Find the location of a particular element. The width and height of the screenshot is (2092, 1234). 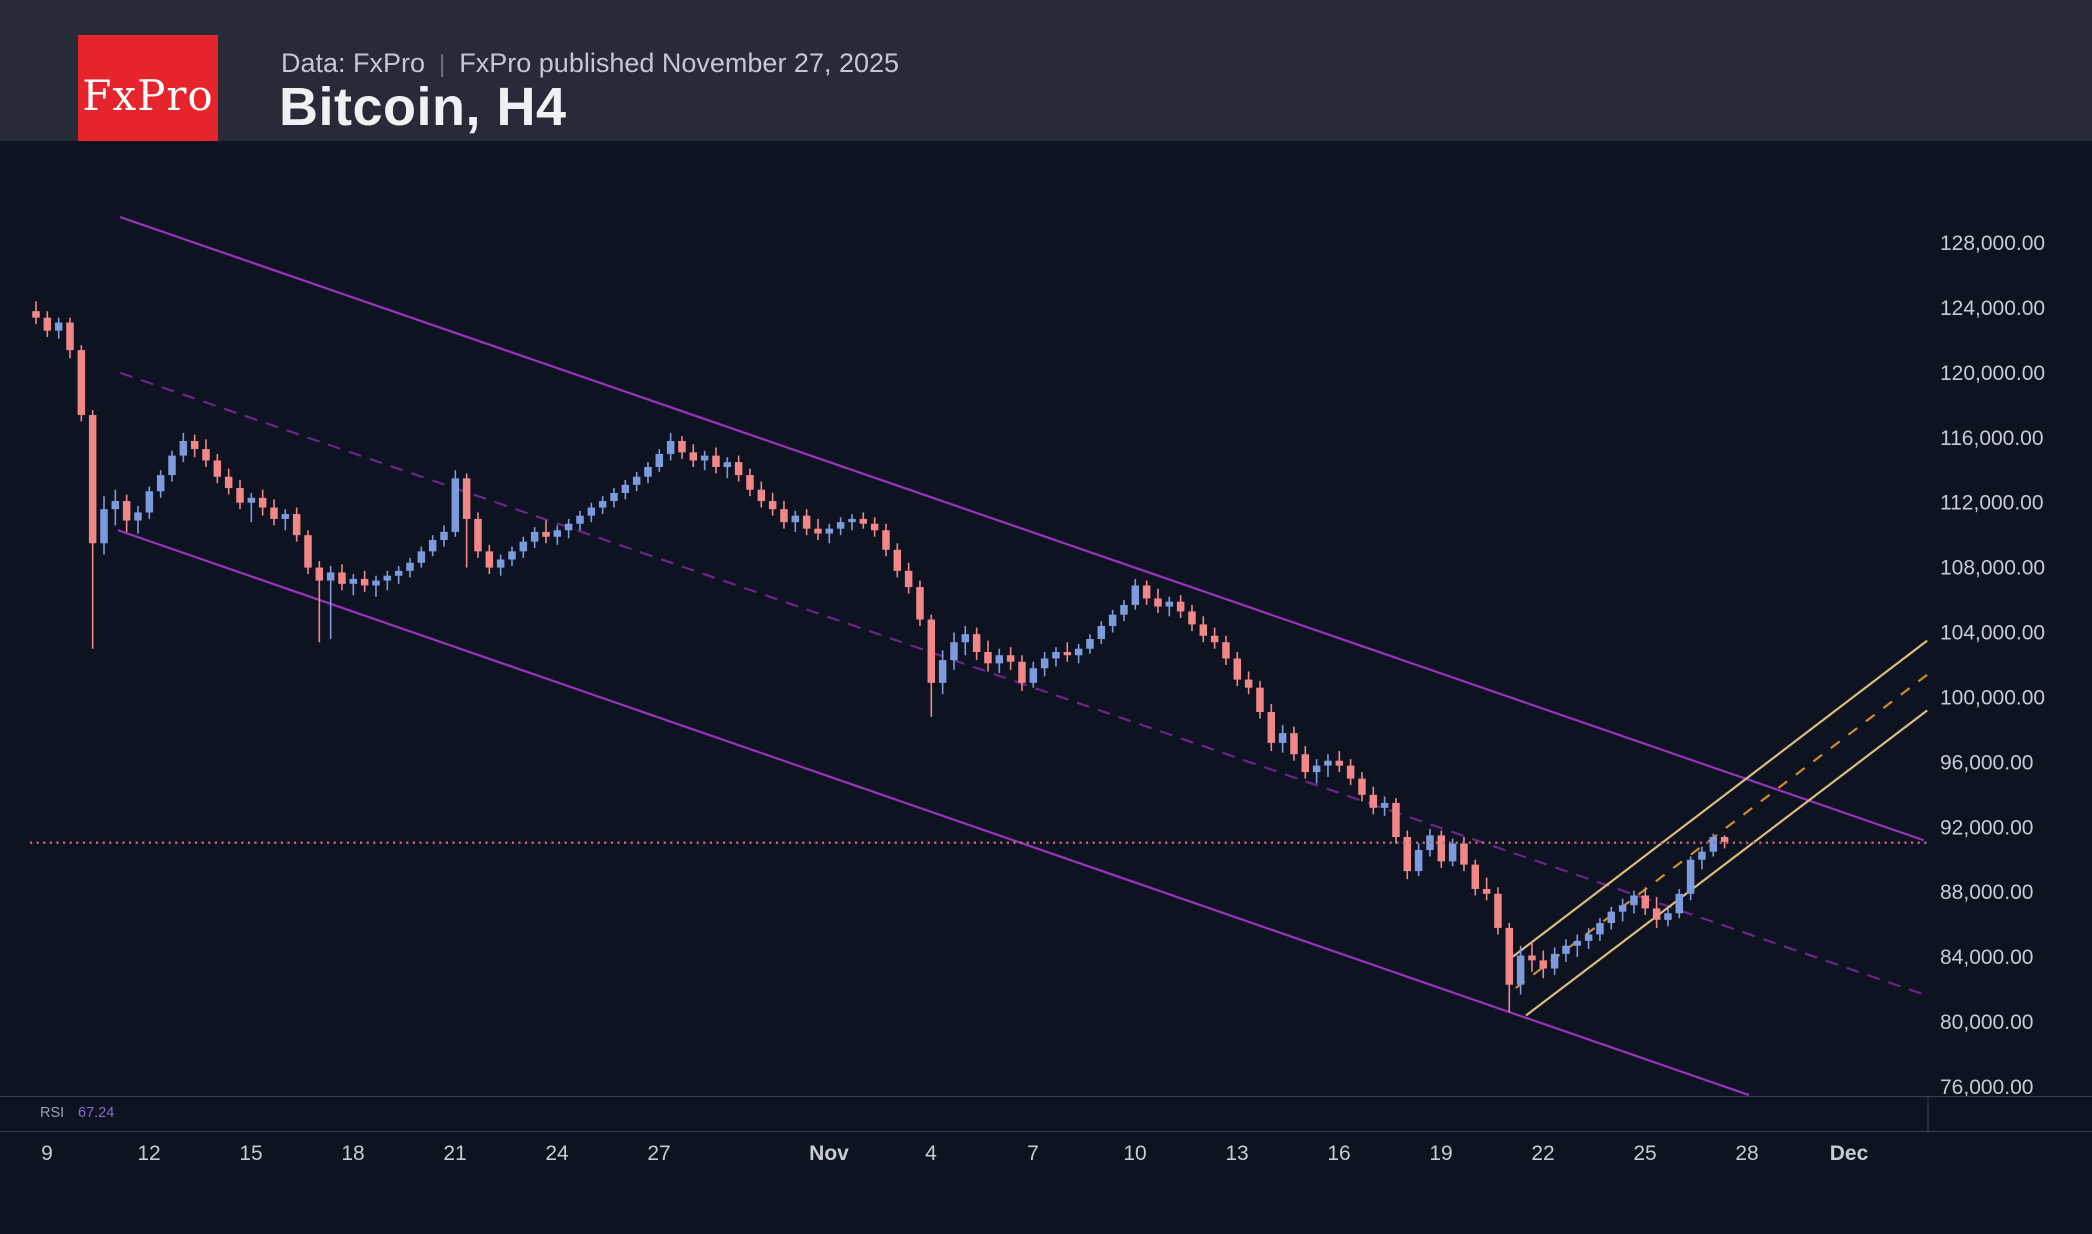

price-tick-label: 76,000.00 is located at coordinates (1986, 1087).